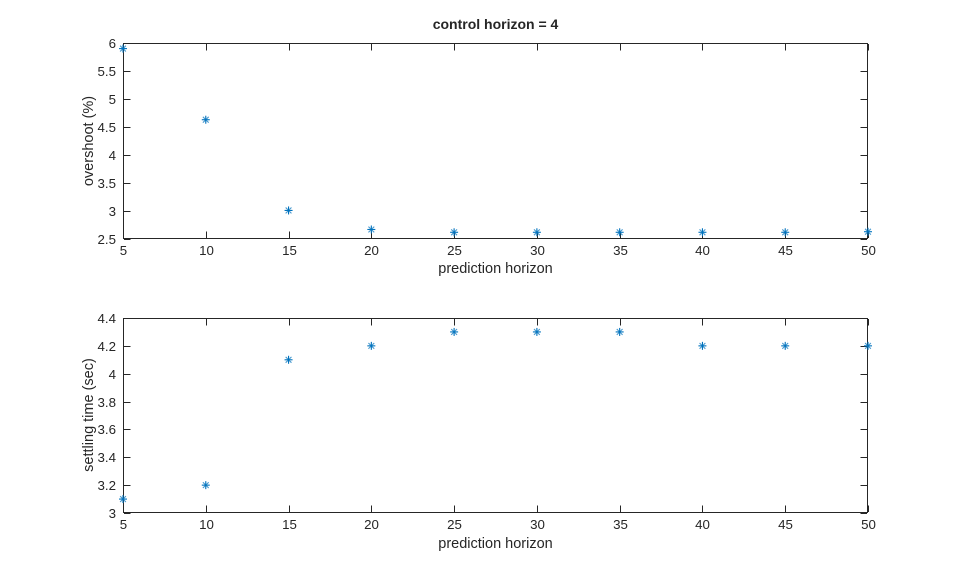 This screenshot has width=959, height=577. What do you see at coordinates (107, 71) in the screenshot?
I see `y-tick-label: 5.5` at bounding box center [107, 71].